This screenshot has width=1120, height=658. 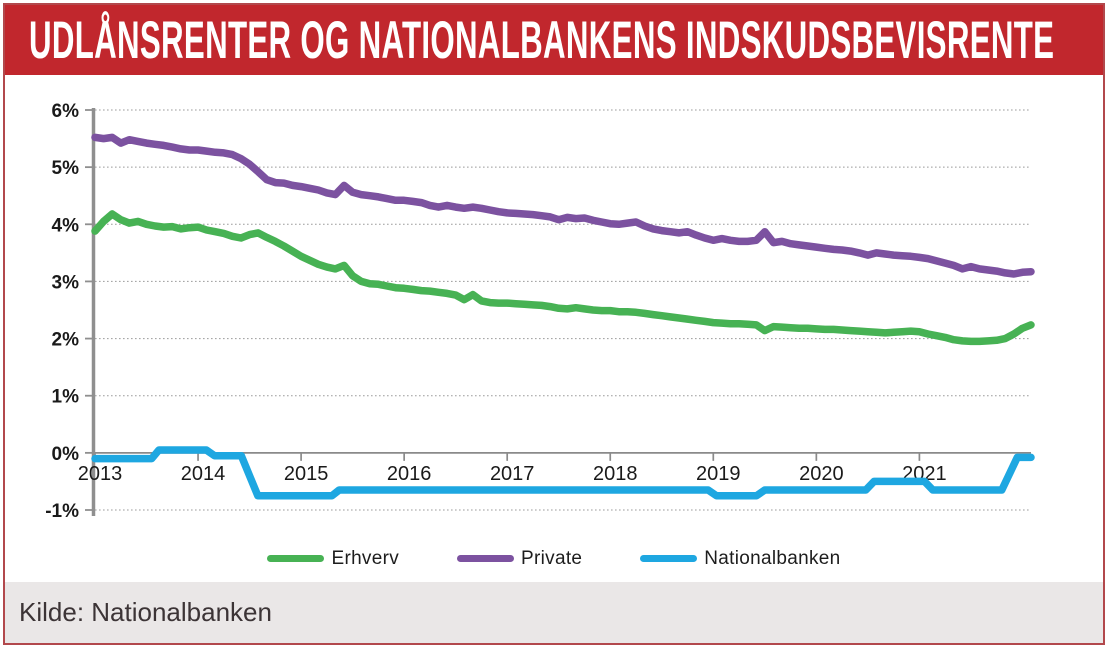 What do you see at coordinates (66, 454) in the screenshot?
I see `y-tick-label-0: 0%` at bounding box center [66, 454].